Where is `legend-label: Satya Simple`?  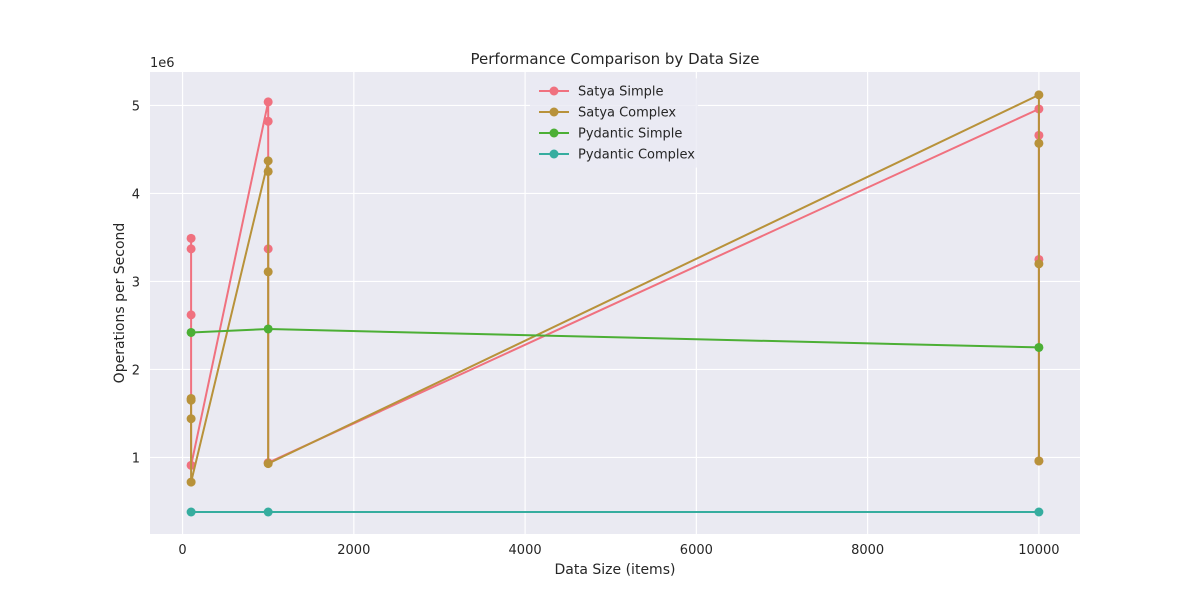 legend-label: Satya Simple is located at coordinates (621, 92).